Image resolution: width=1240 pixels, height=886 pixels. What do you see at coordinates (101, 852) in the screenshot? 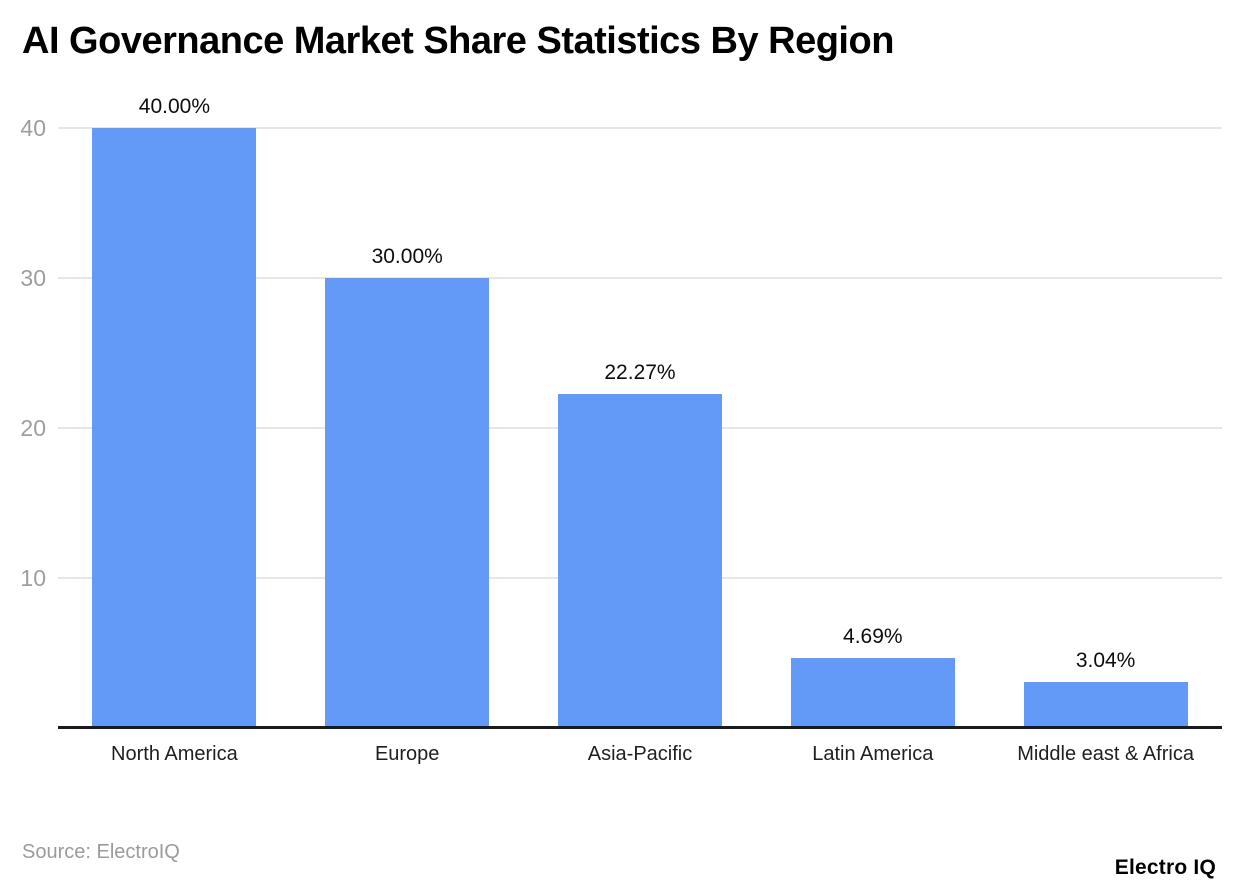
I see `source-note: Source: ElectroIQ` at bounding box center [101, 852].